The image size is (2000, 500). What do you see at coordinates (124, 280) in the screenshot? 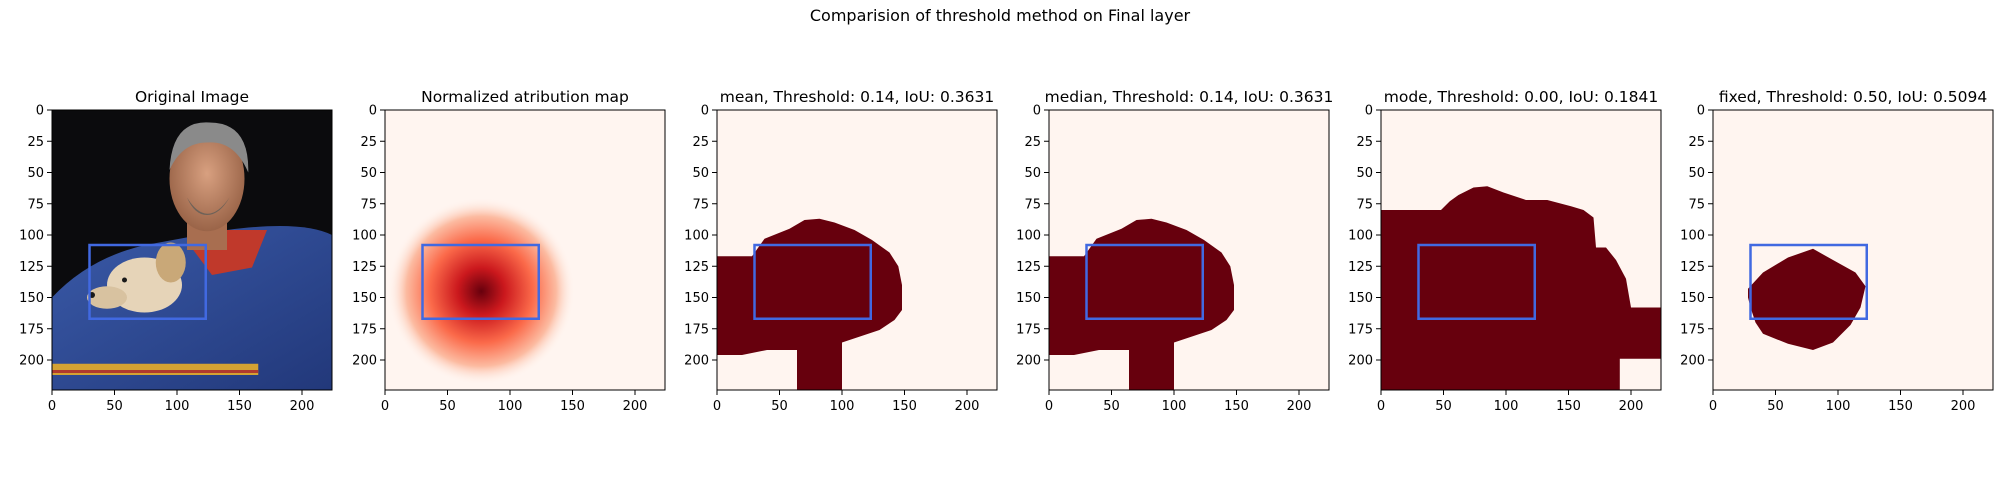
I see `dog-eye` at bounding box center [124, 280].